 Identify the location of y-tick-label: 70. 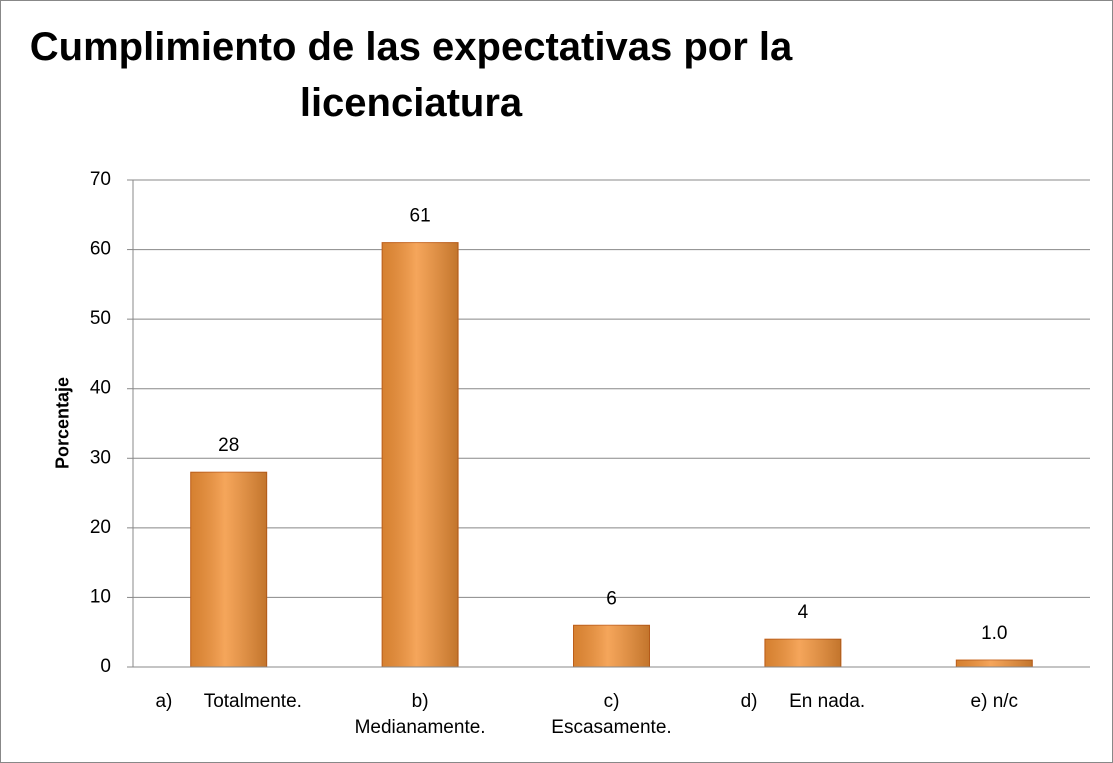
(100, 179).